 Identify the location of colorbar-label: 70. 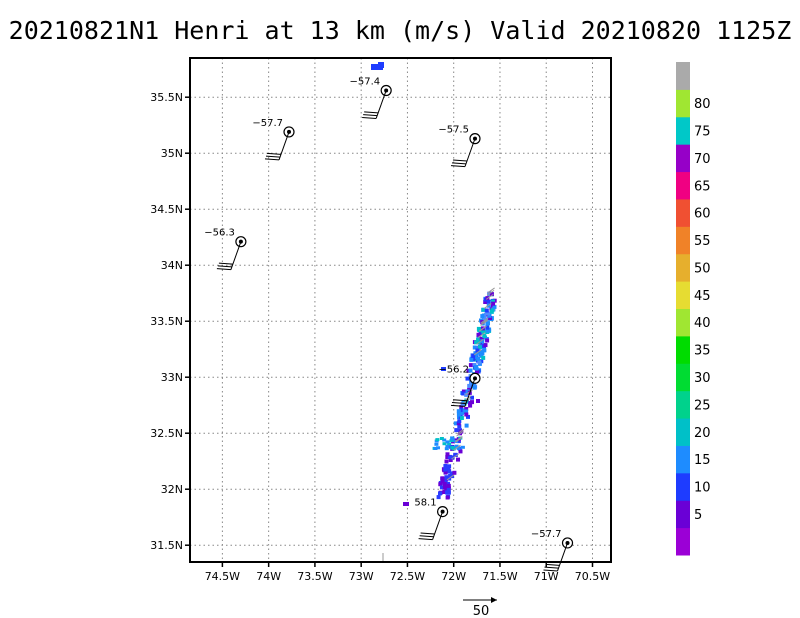
(702, 159).